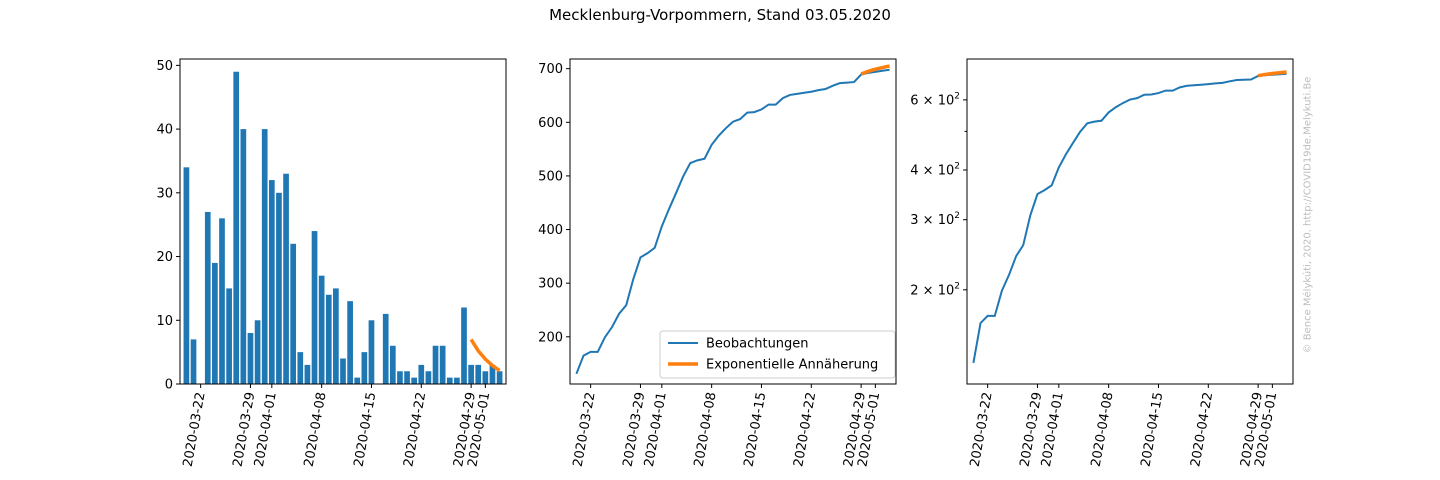  Describe the element at coordinates (757, 344) in the screenshot. I see `legend-label-observations: Beobachtungen` at that location.